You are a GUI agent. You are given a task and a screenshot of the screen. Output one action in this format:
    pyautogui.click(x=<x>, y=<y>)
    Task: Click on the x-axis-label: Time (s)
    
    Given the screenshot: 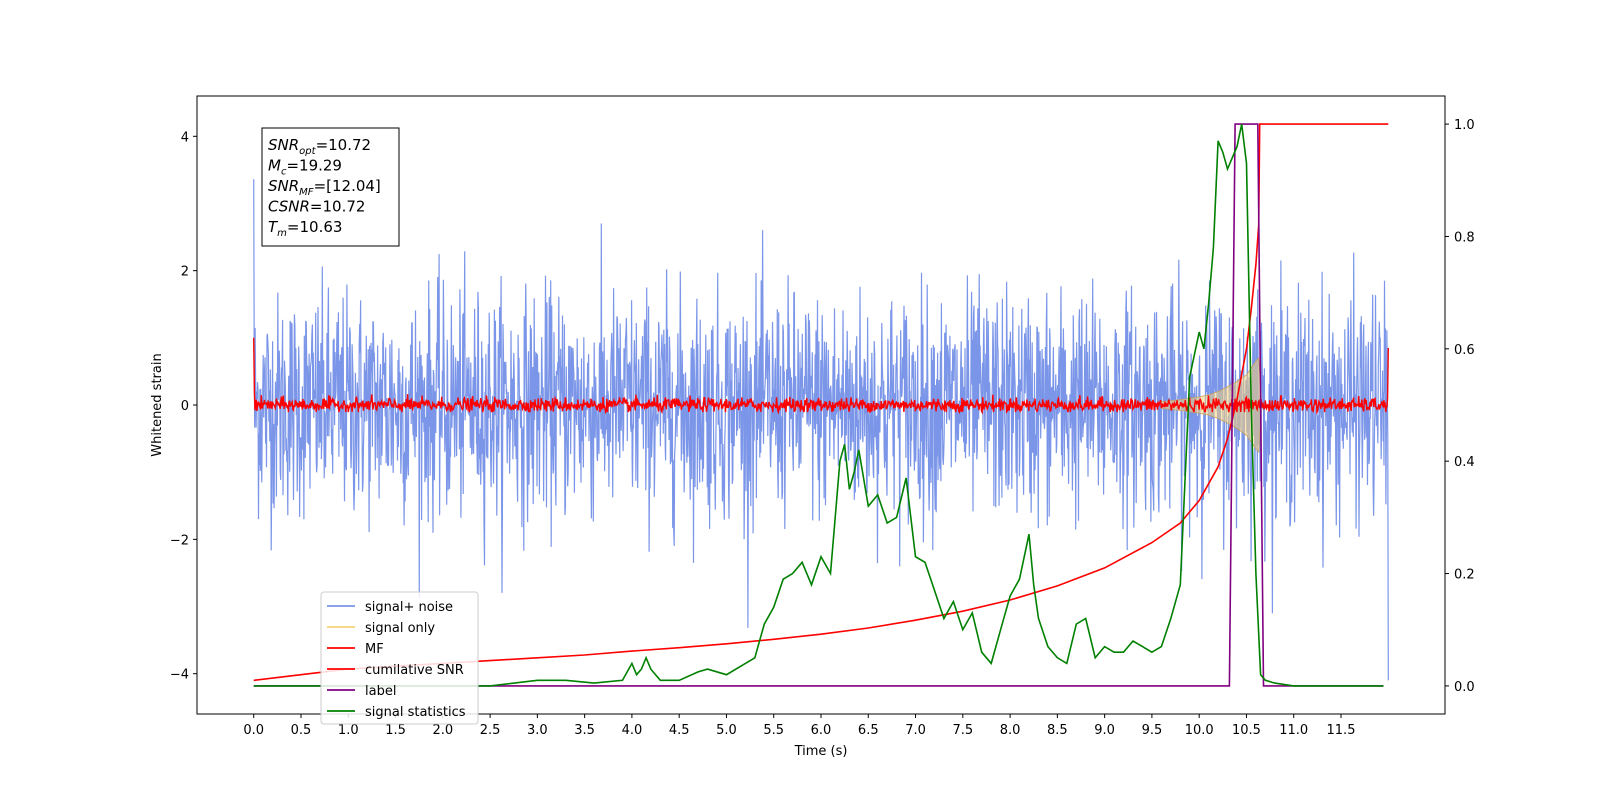 What is the action you would take?
    pyautogui.click(x=821, y=751)
    